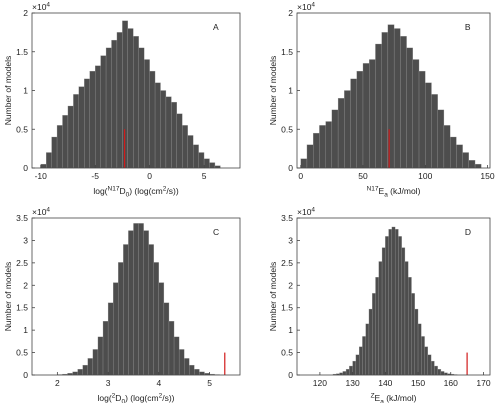  I want to click on x-tick-label: 0, so click(300, 176).